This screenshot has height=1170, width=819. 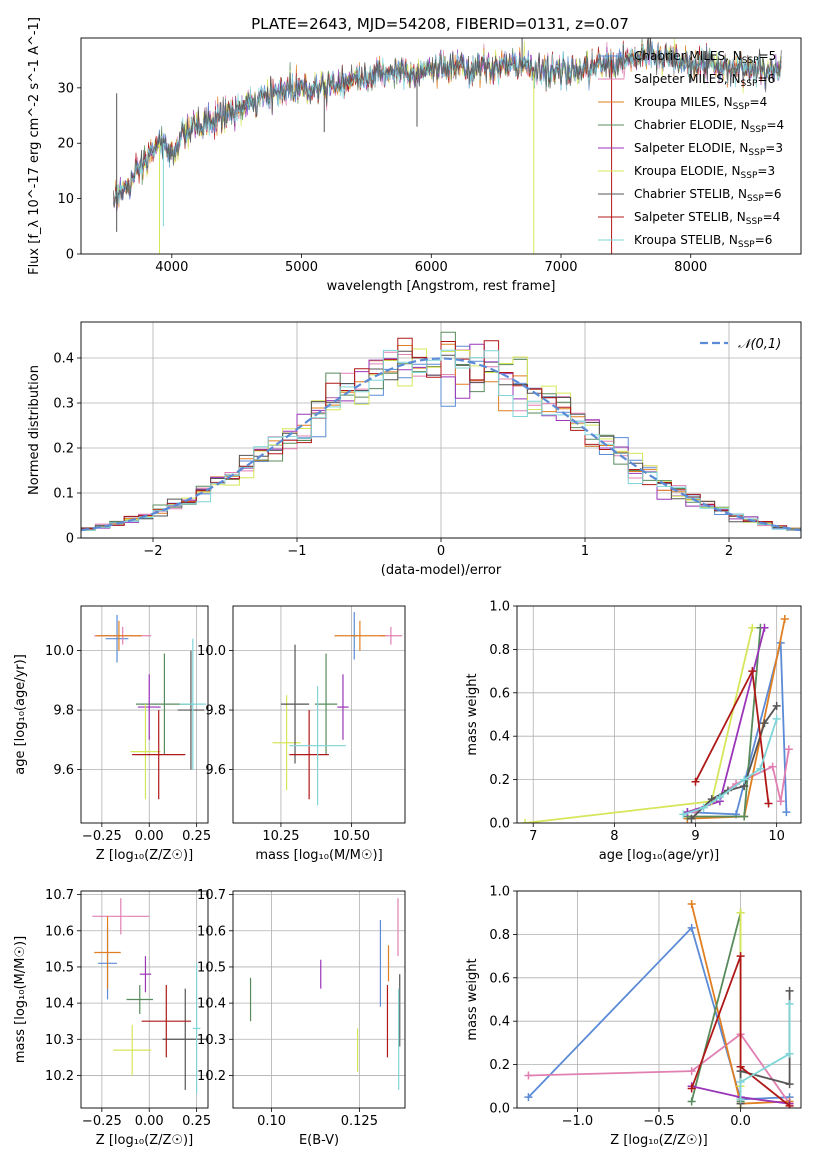 What do you see at coordinates (499, 935) in the screenshot?
I see `y-tick-label: 0.8` at bounding box center [499, 935].